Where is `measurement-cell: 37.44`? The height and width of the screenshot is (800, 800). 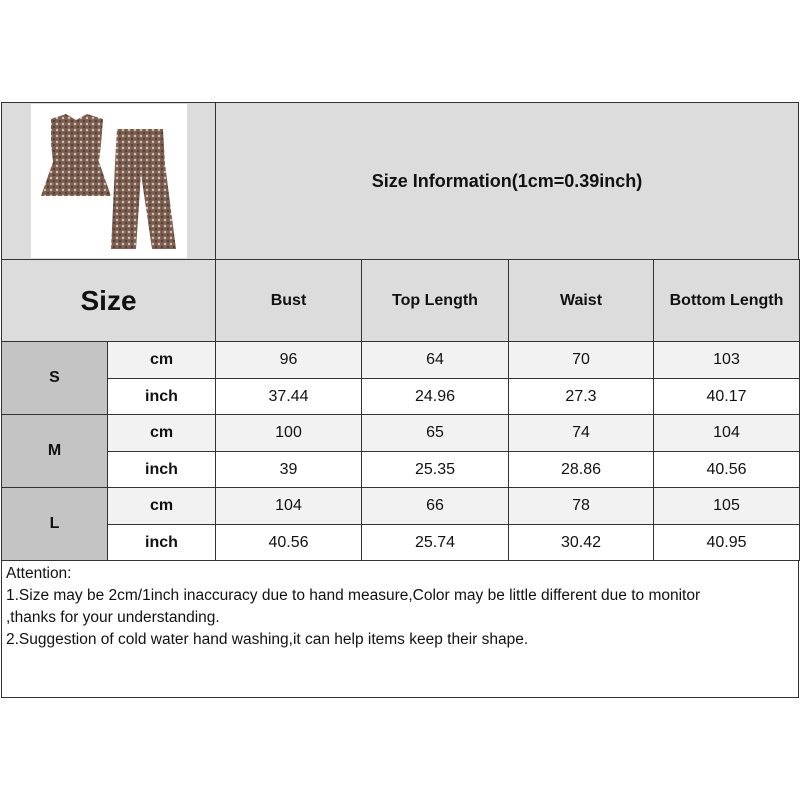 measurement-cell: 37.44 is located at coordinates (288, 396).